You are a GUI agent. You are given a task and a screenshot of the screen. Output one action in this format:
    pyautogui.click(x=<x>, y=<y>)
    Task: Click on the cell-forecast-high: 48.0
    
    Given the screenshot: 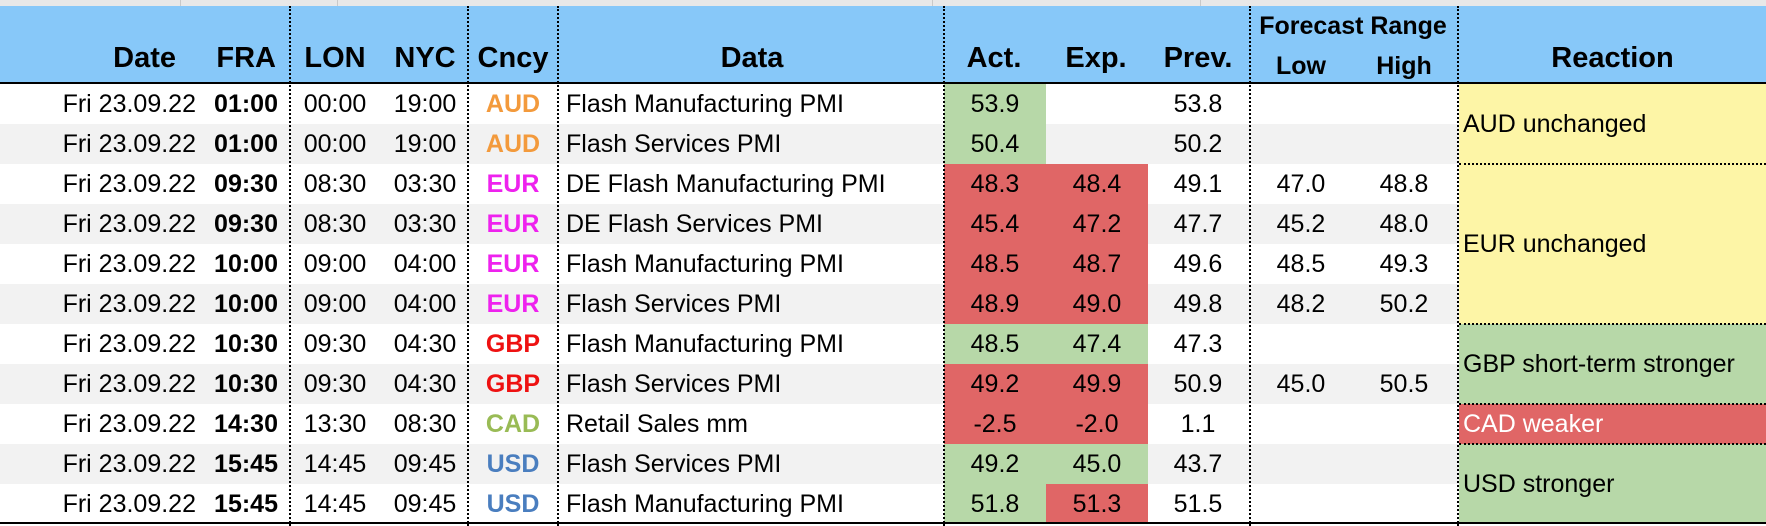 What is the action you would take?
    pyautogui.click(x=1404, y=224)
    